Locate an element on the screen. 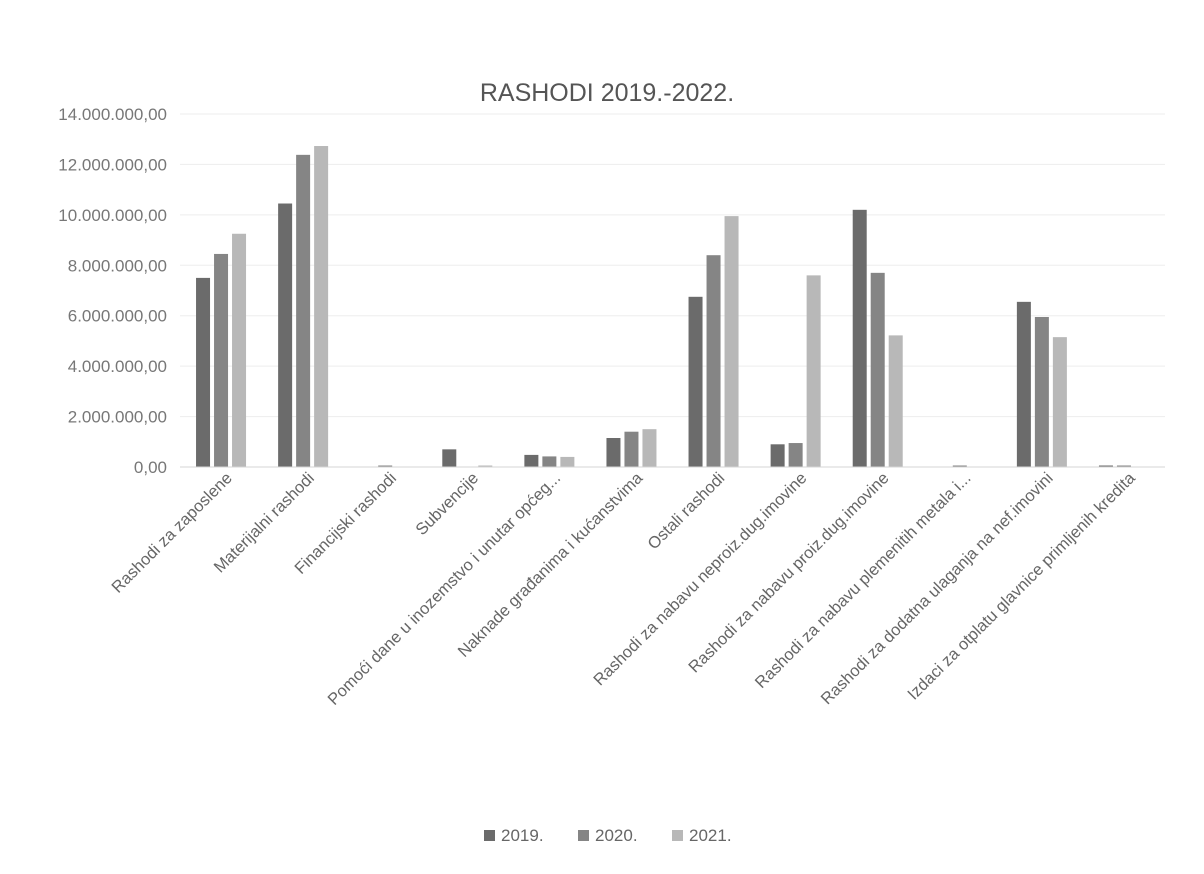 The height and width of the screenshot is (874, 1204). legend-label: 2019. is located at coordinates (522, 835).